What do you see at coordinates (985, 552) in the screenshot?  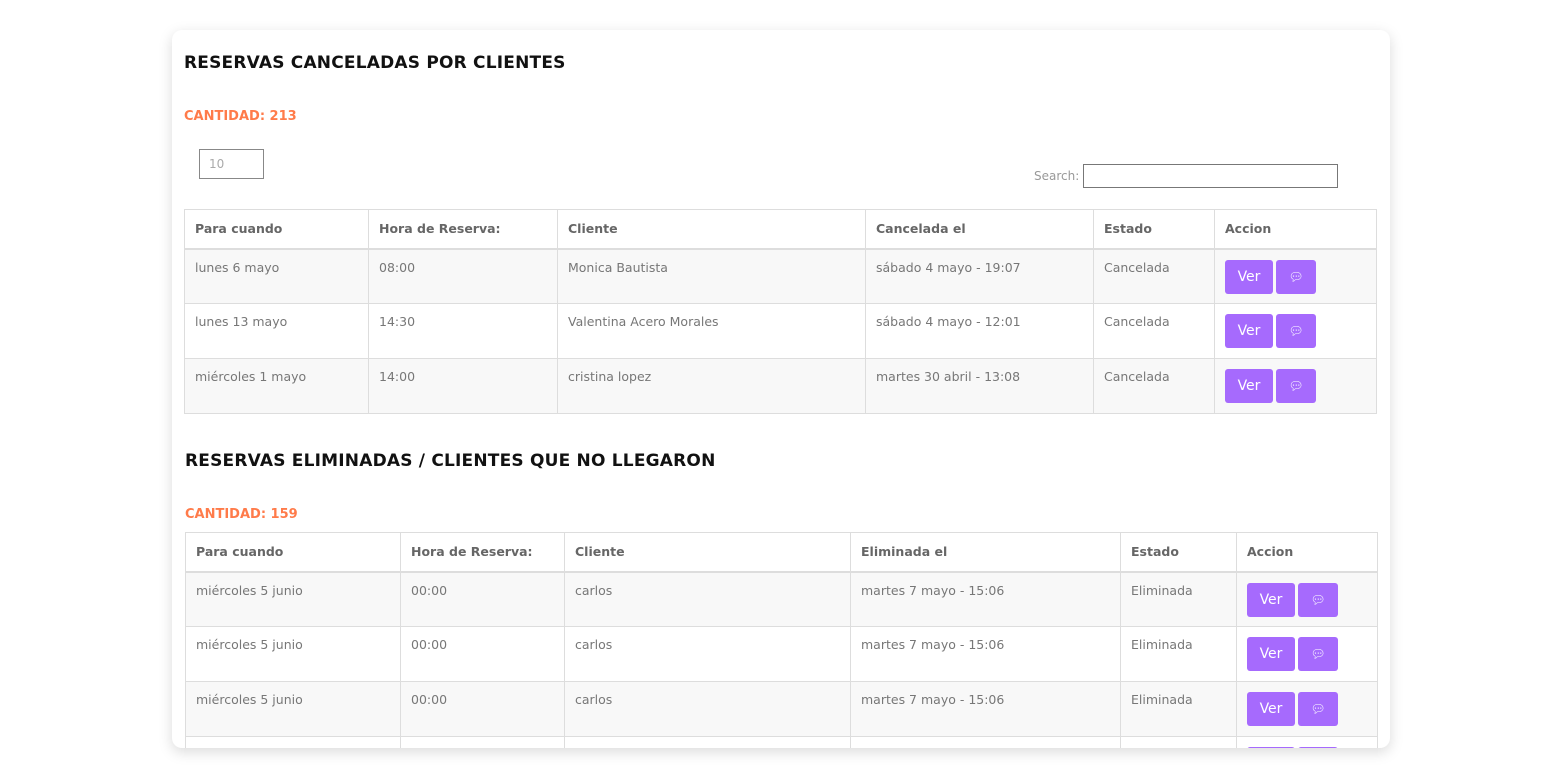 I see `column-header: Eliminada el` at bounding box center [985, 552].